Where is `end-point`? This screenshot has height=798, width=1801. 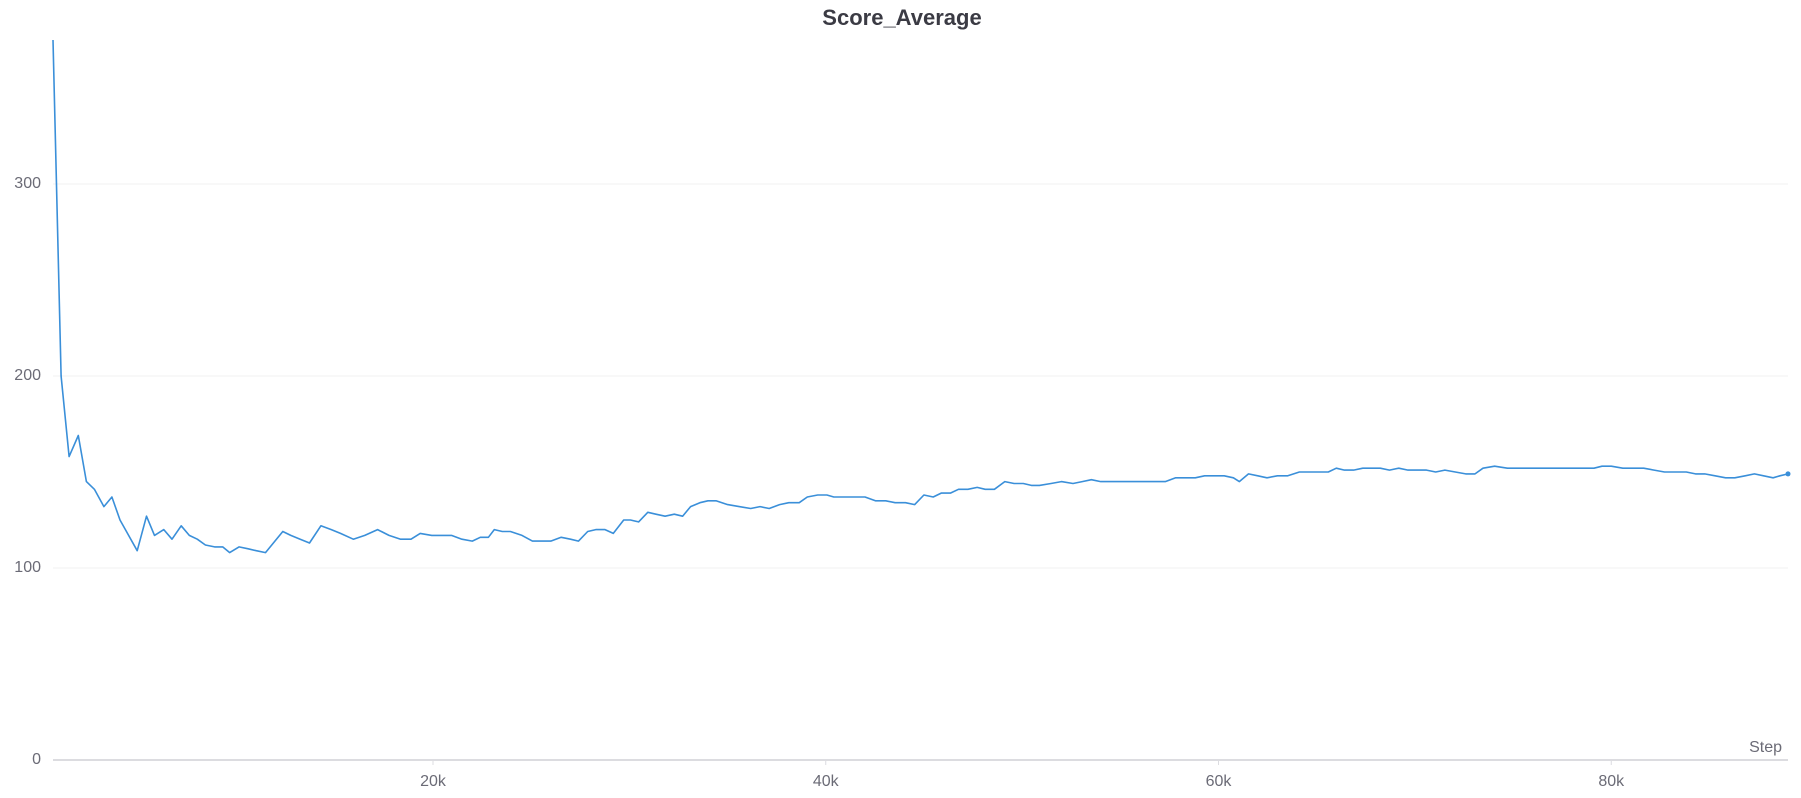 end-point is located at coordinates (1788, 474).